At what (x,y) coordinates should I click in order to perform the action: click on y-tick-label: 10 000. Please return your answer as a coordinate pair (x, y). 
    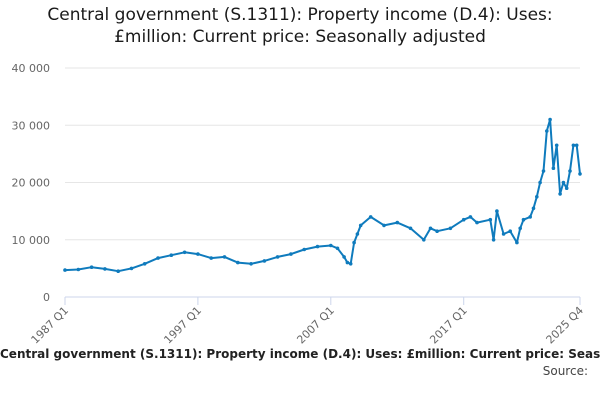
    Looking at the image, I should click on (31, 240).